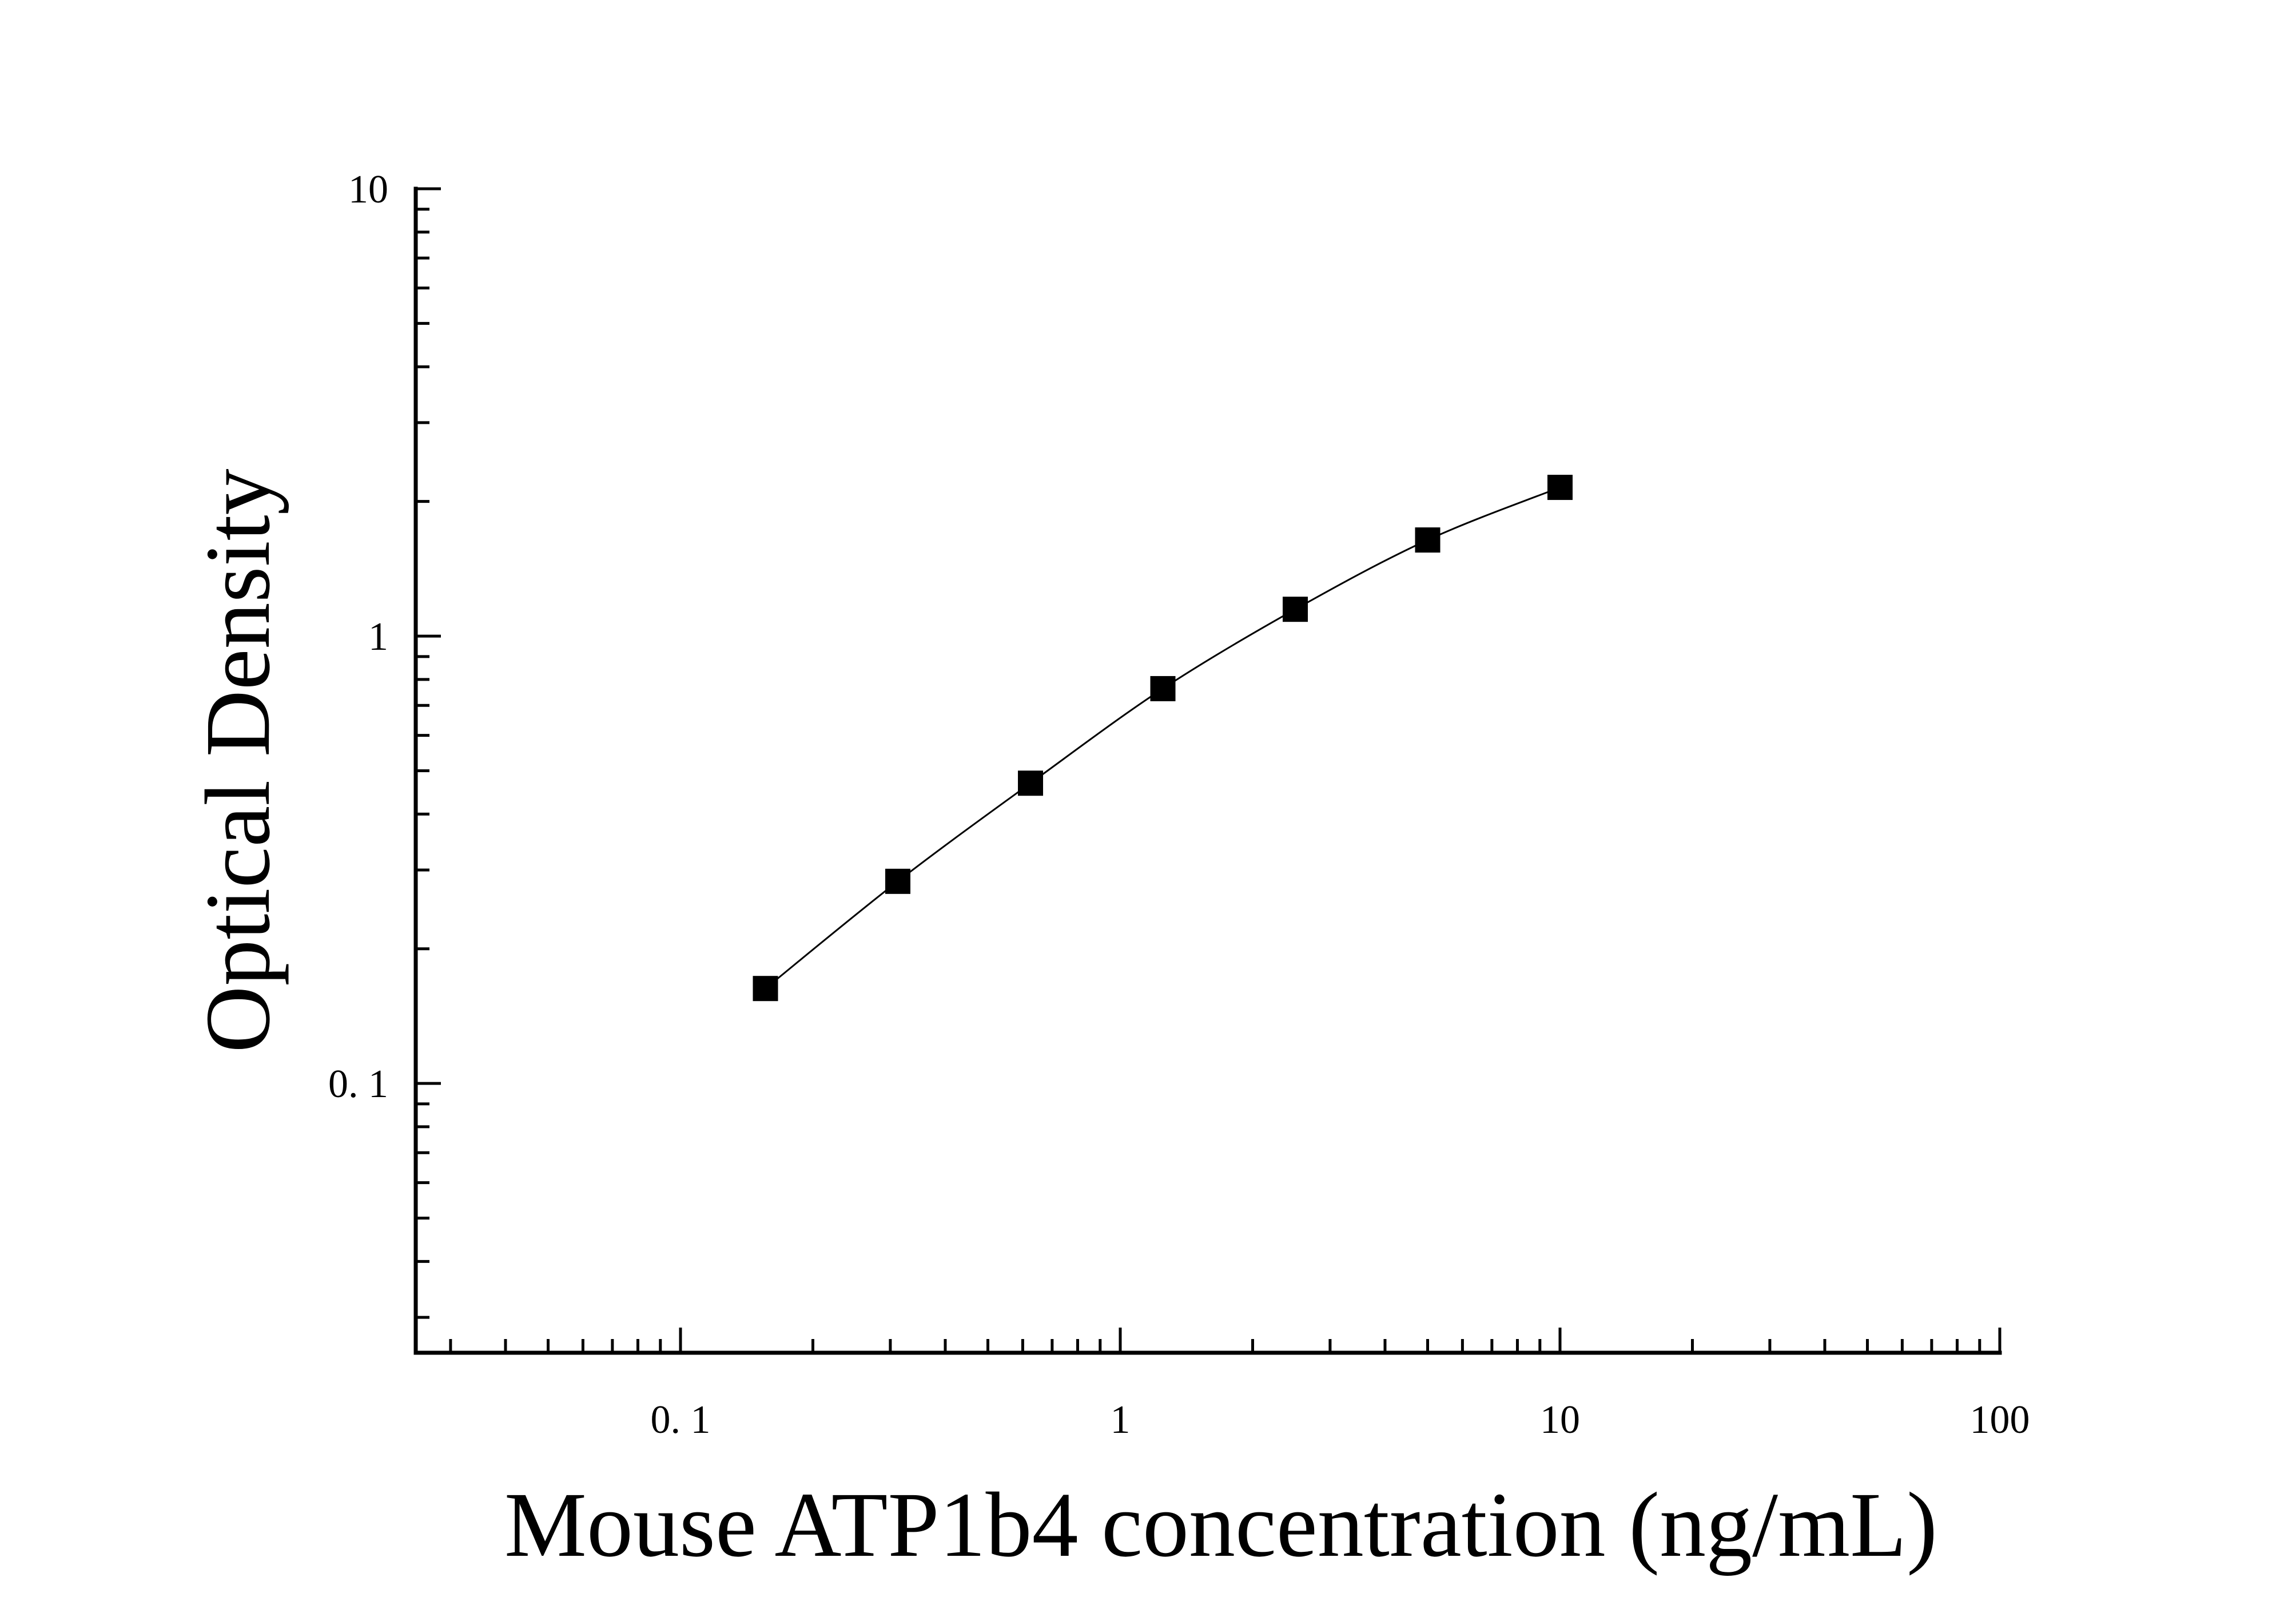  I want to click on fit-curve-layer, so click(1163, 738).